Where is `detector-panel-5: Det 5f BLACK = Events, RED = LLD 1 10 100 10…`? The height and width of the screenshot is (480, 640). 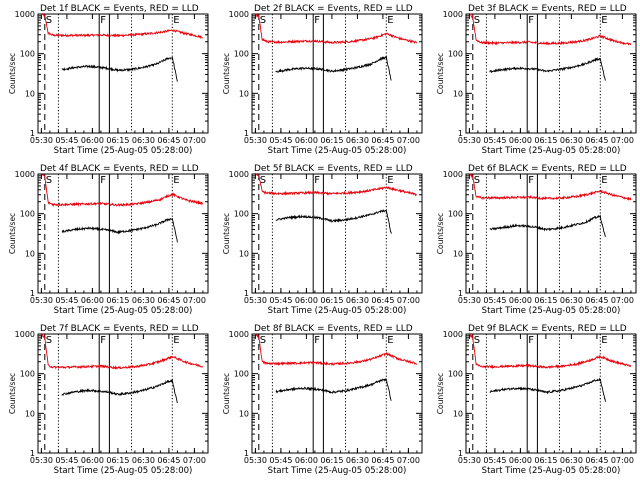 detector-panel-5: Det 5f BLACK = Events, RED = LLD 1 10 100 10… is located at coordinates (322, 240).